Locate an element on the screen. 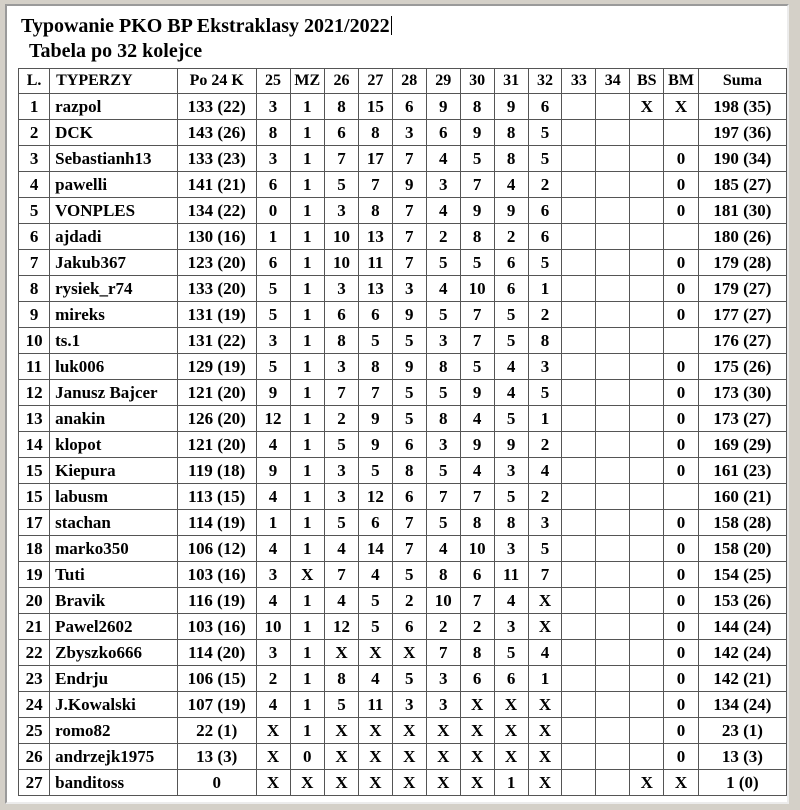 The image size is (800, 810). text-caret is located at coordinates (391, 25).